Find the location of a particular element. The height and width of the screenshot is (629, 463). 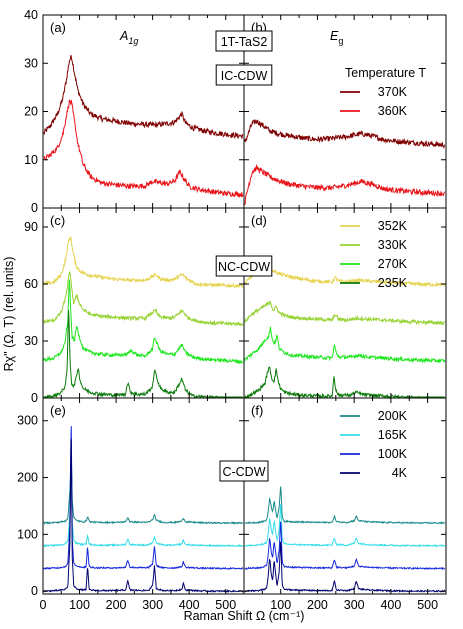

phase-label: IC-CDW is located at coordinates (244, 76).